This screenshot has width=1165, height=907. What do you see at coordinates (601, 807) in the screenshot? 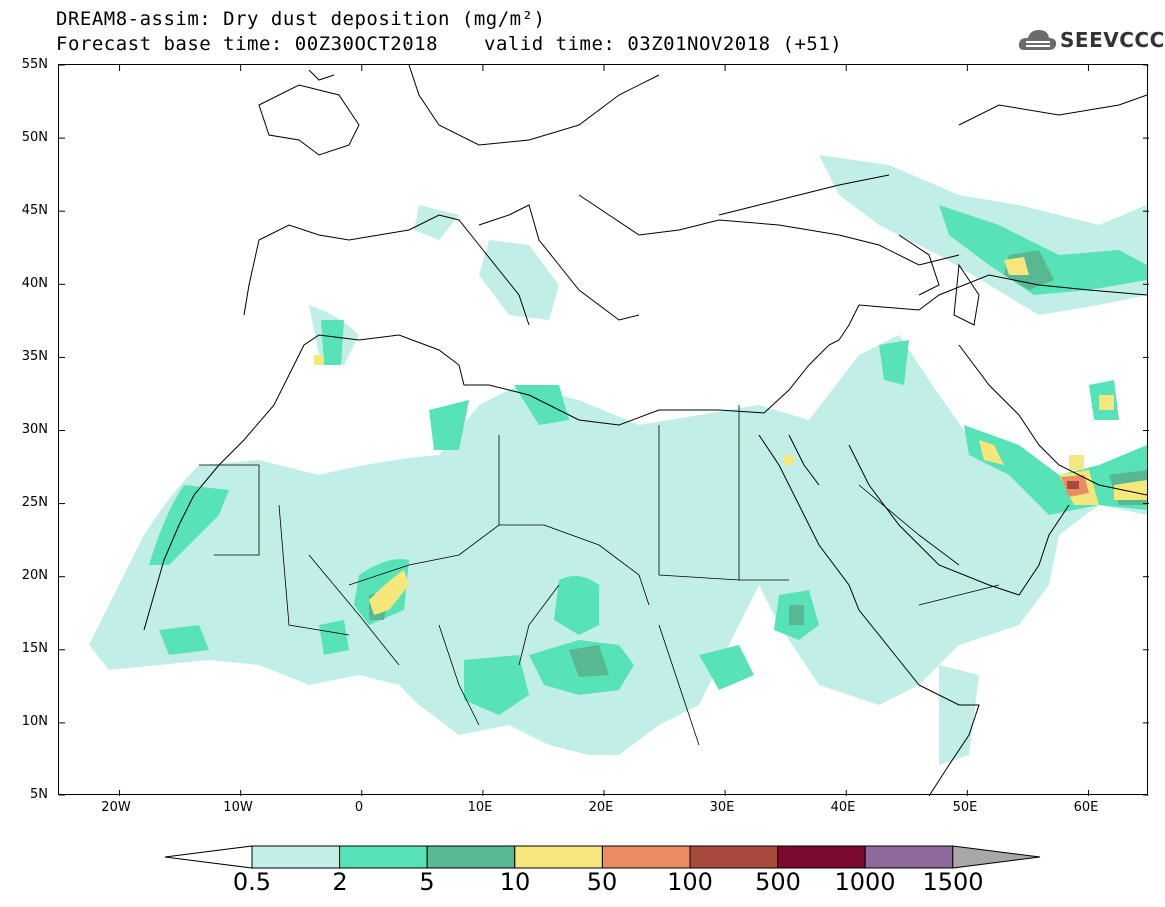
I see `lon-label: 20E` at bounding box center [601, 807].